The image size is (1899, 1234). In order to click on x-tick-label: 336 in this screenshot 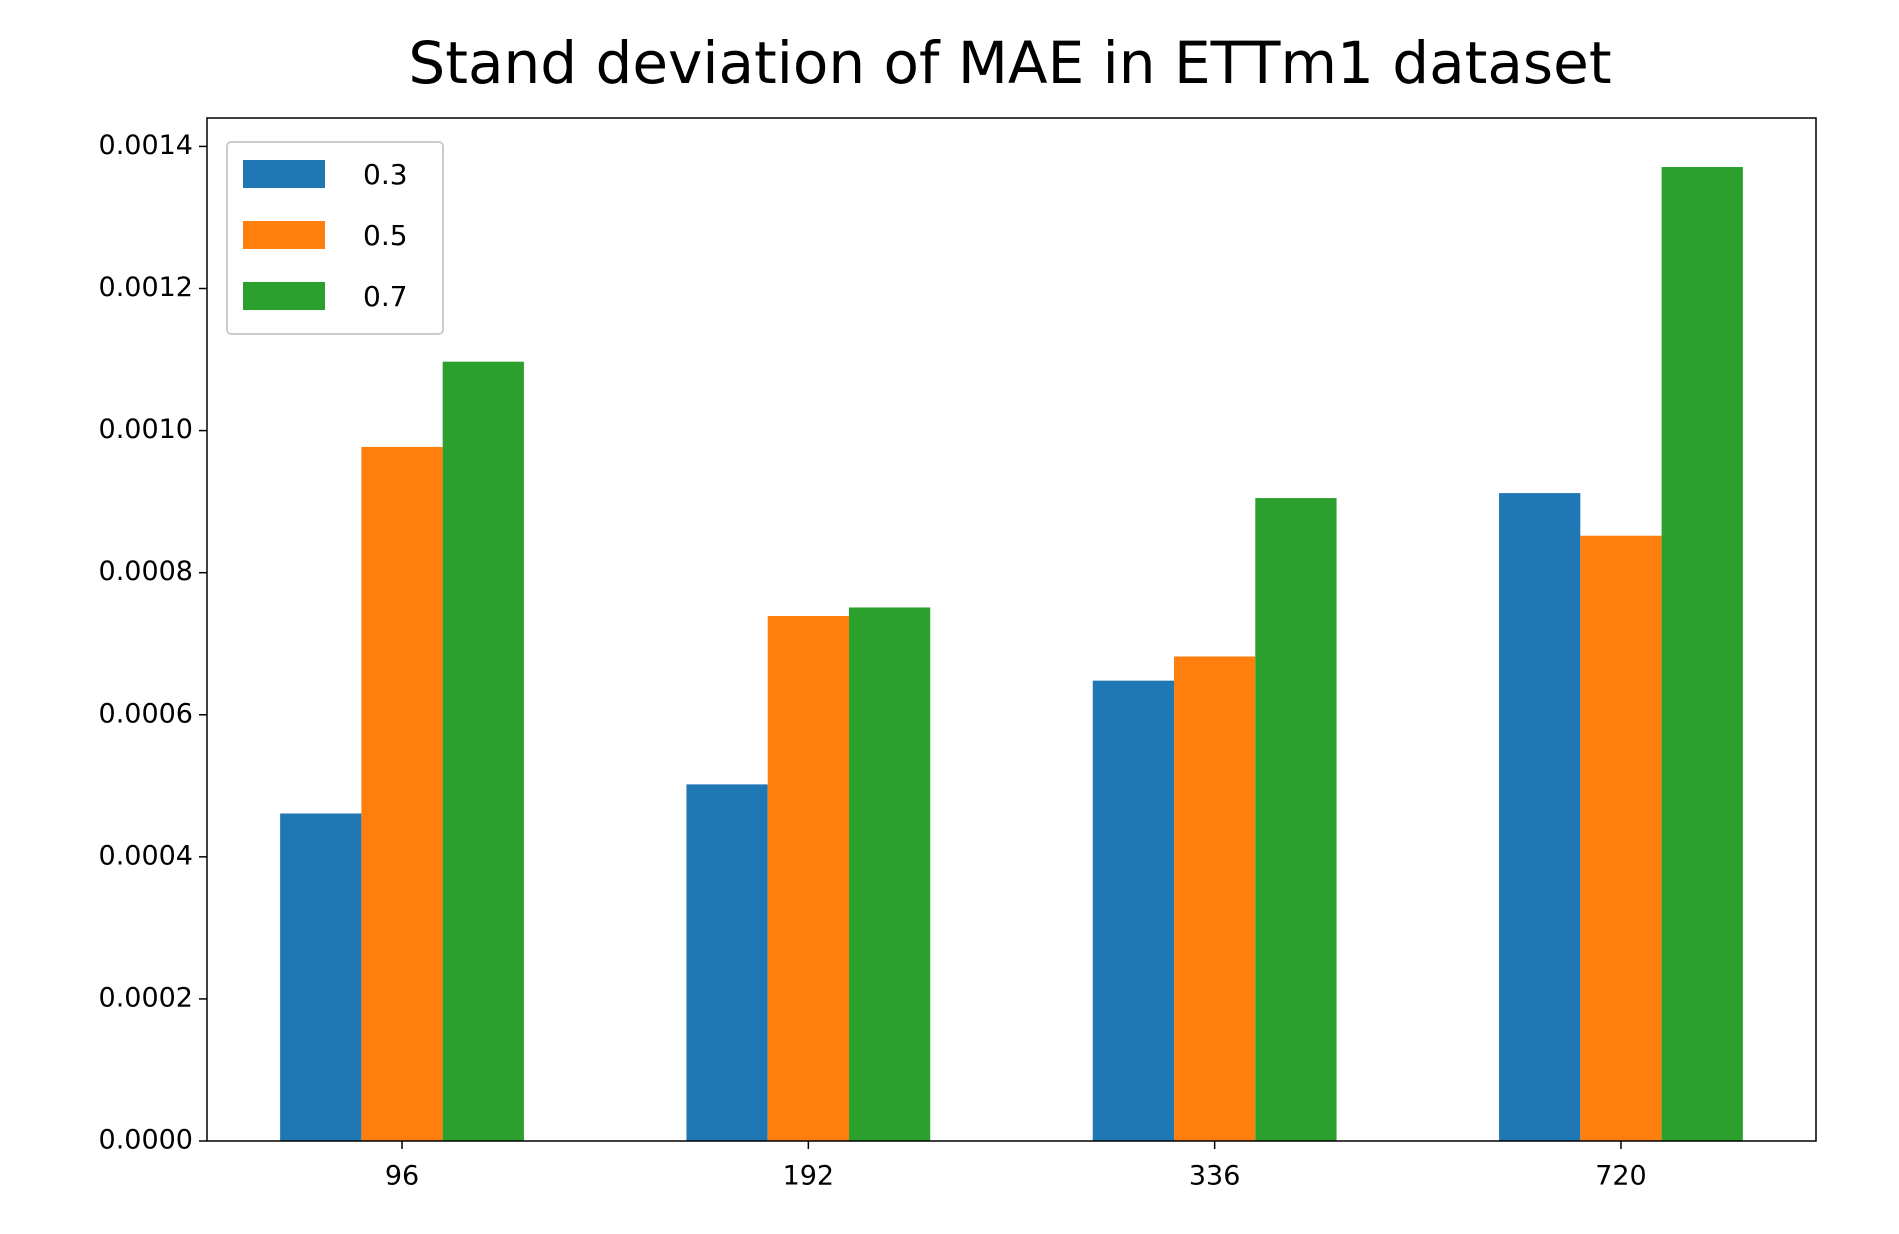, I will do `click(1215, 1176)`.